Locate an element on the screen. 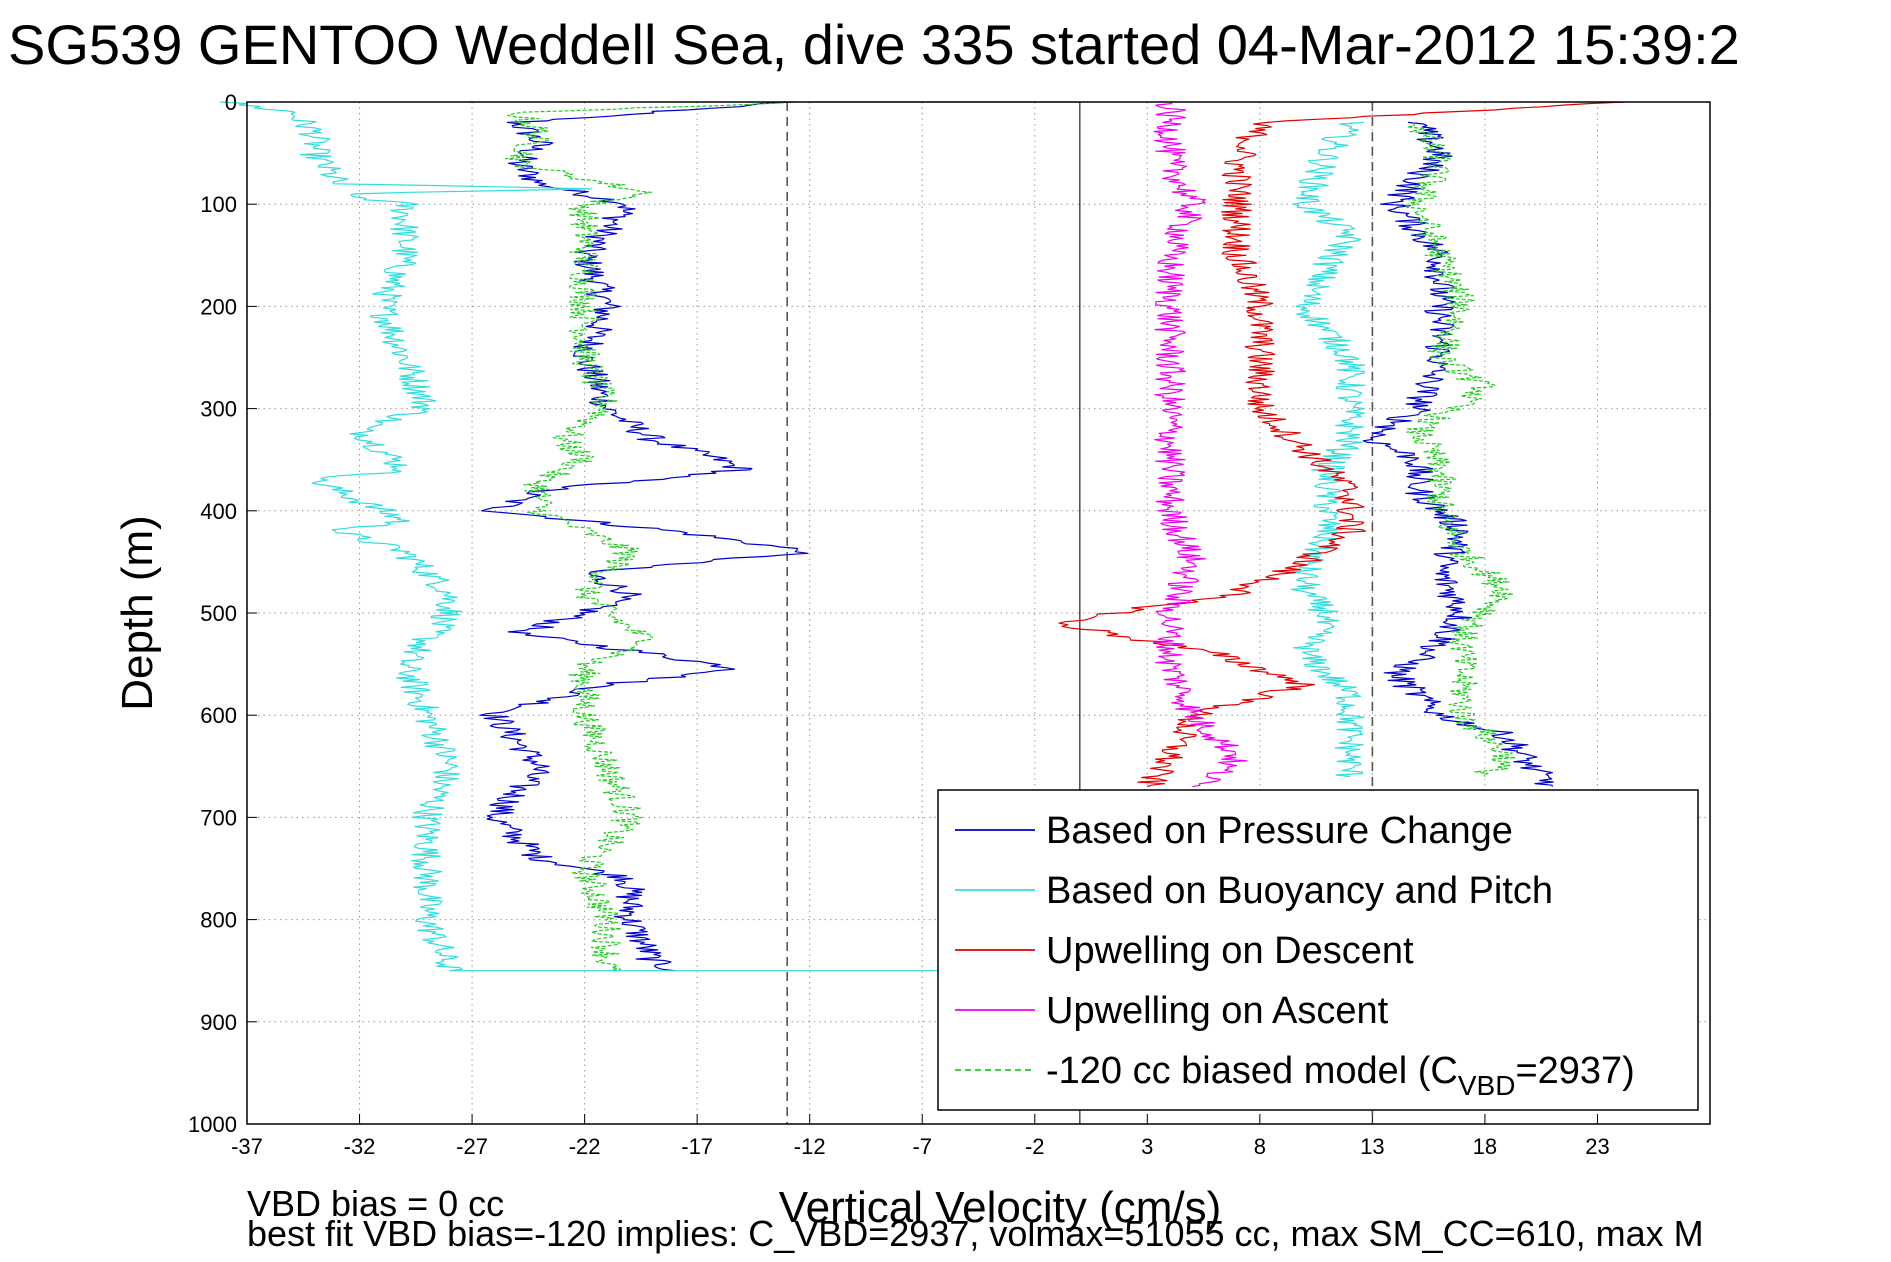  y-tick-label: 500 is located at coordinates (218, 613).